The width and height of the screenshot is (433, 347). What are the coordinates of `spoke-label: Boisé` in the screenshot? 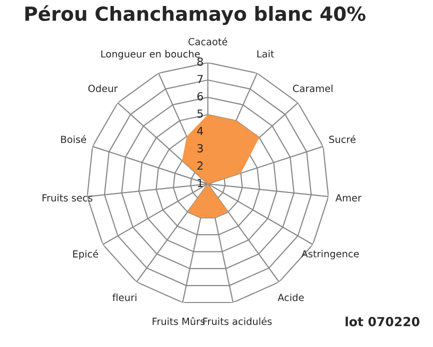 It's located at (73, 139).